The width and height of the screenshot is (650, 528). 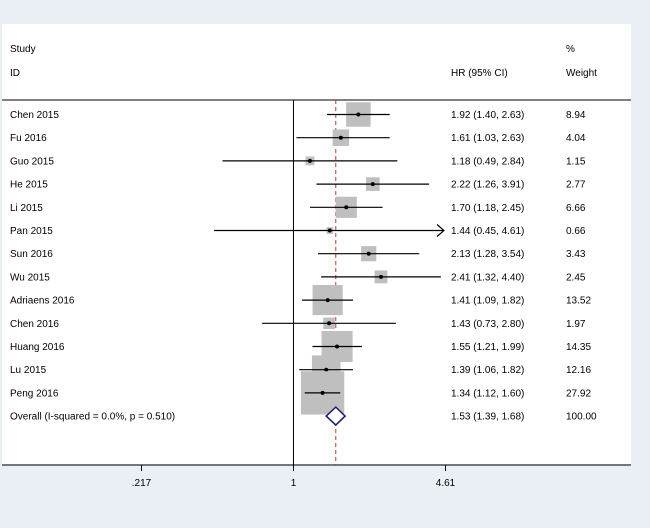 I want to click on overall-ci-text: 1.53 (1.39, 1.68), so click(x=487, y=417).